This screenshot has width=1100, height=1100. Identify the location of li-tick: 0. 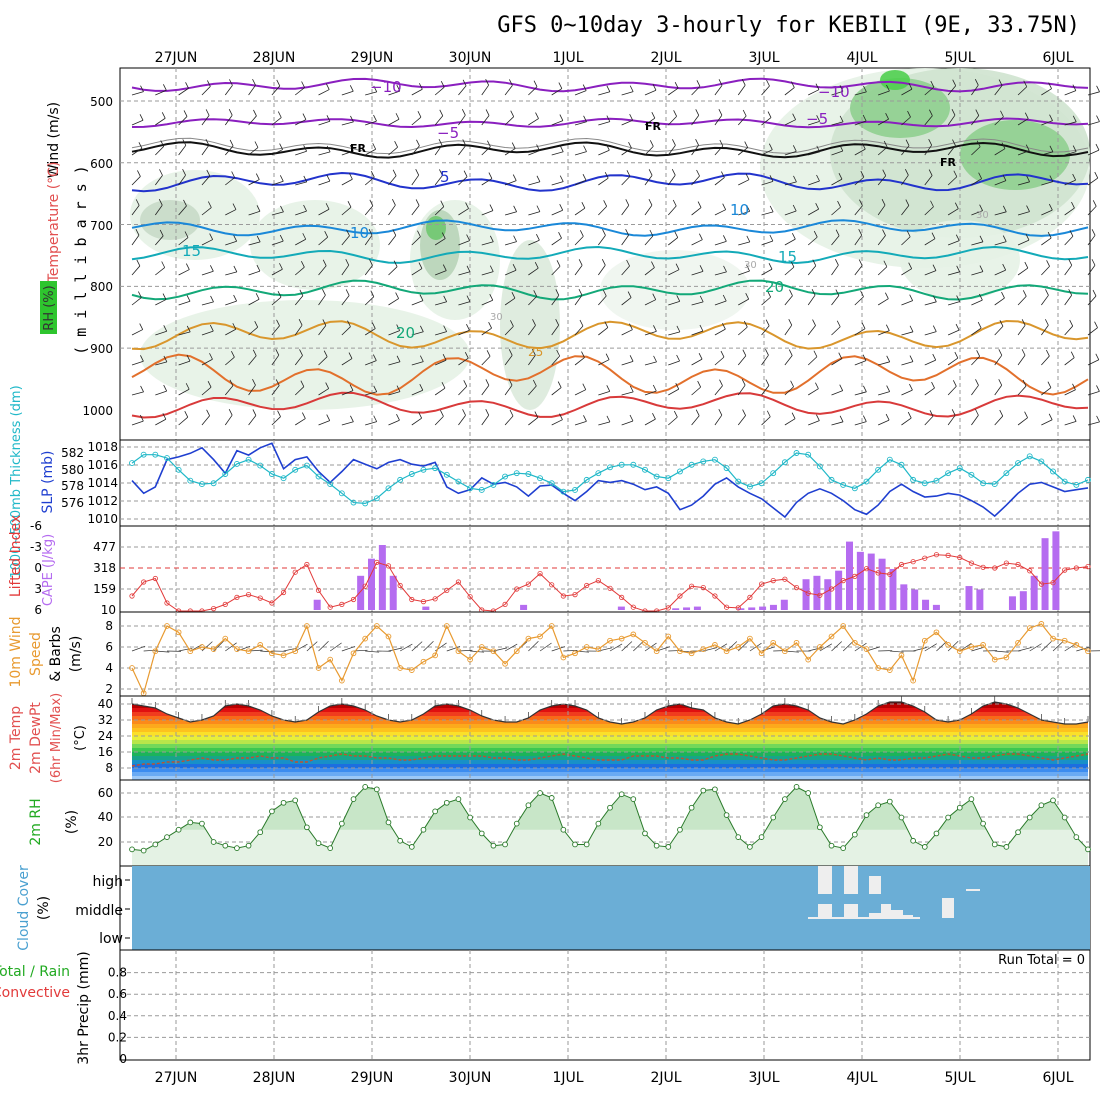
(38, 568).